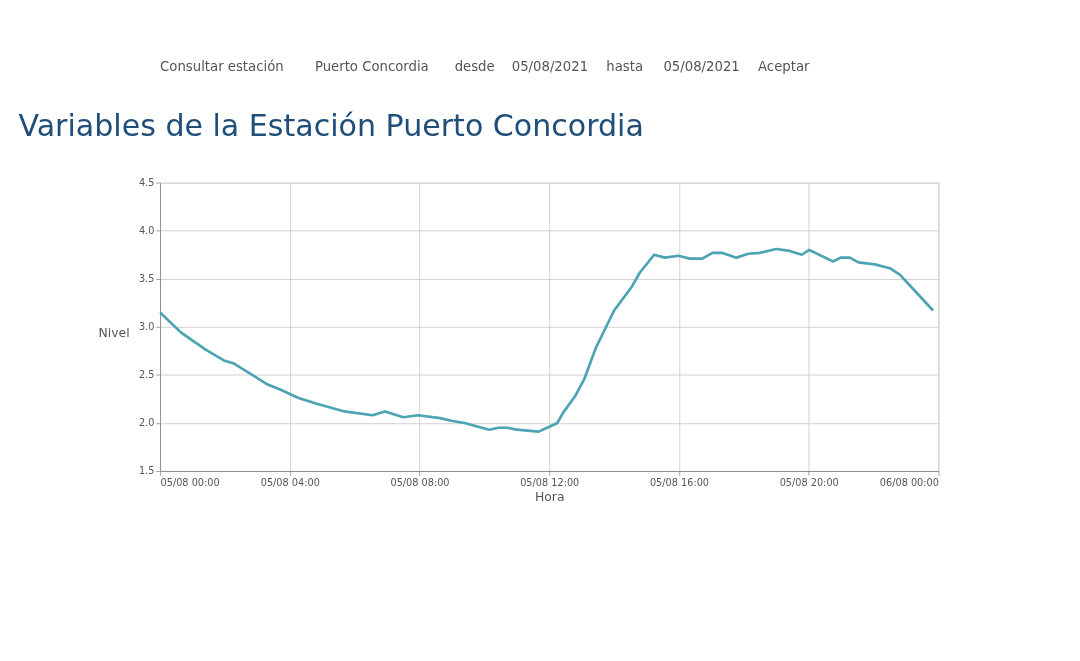 Image resolution: width=1080 pixels, height=661 pixels. Describe the element at coordinates (146, 471) in the screenshot. I see `y-tick-label: 1.5` at that location.